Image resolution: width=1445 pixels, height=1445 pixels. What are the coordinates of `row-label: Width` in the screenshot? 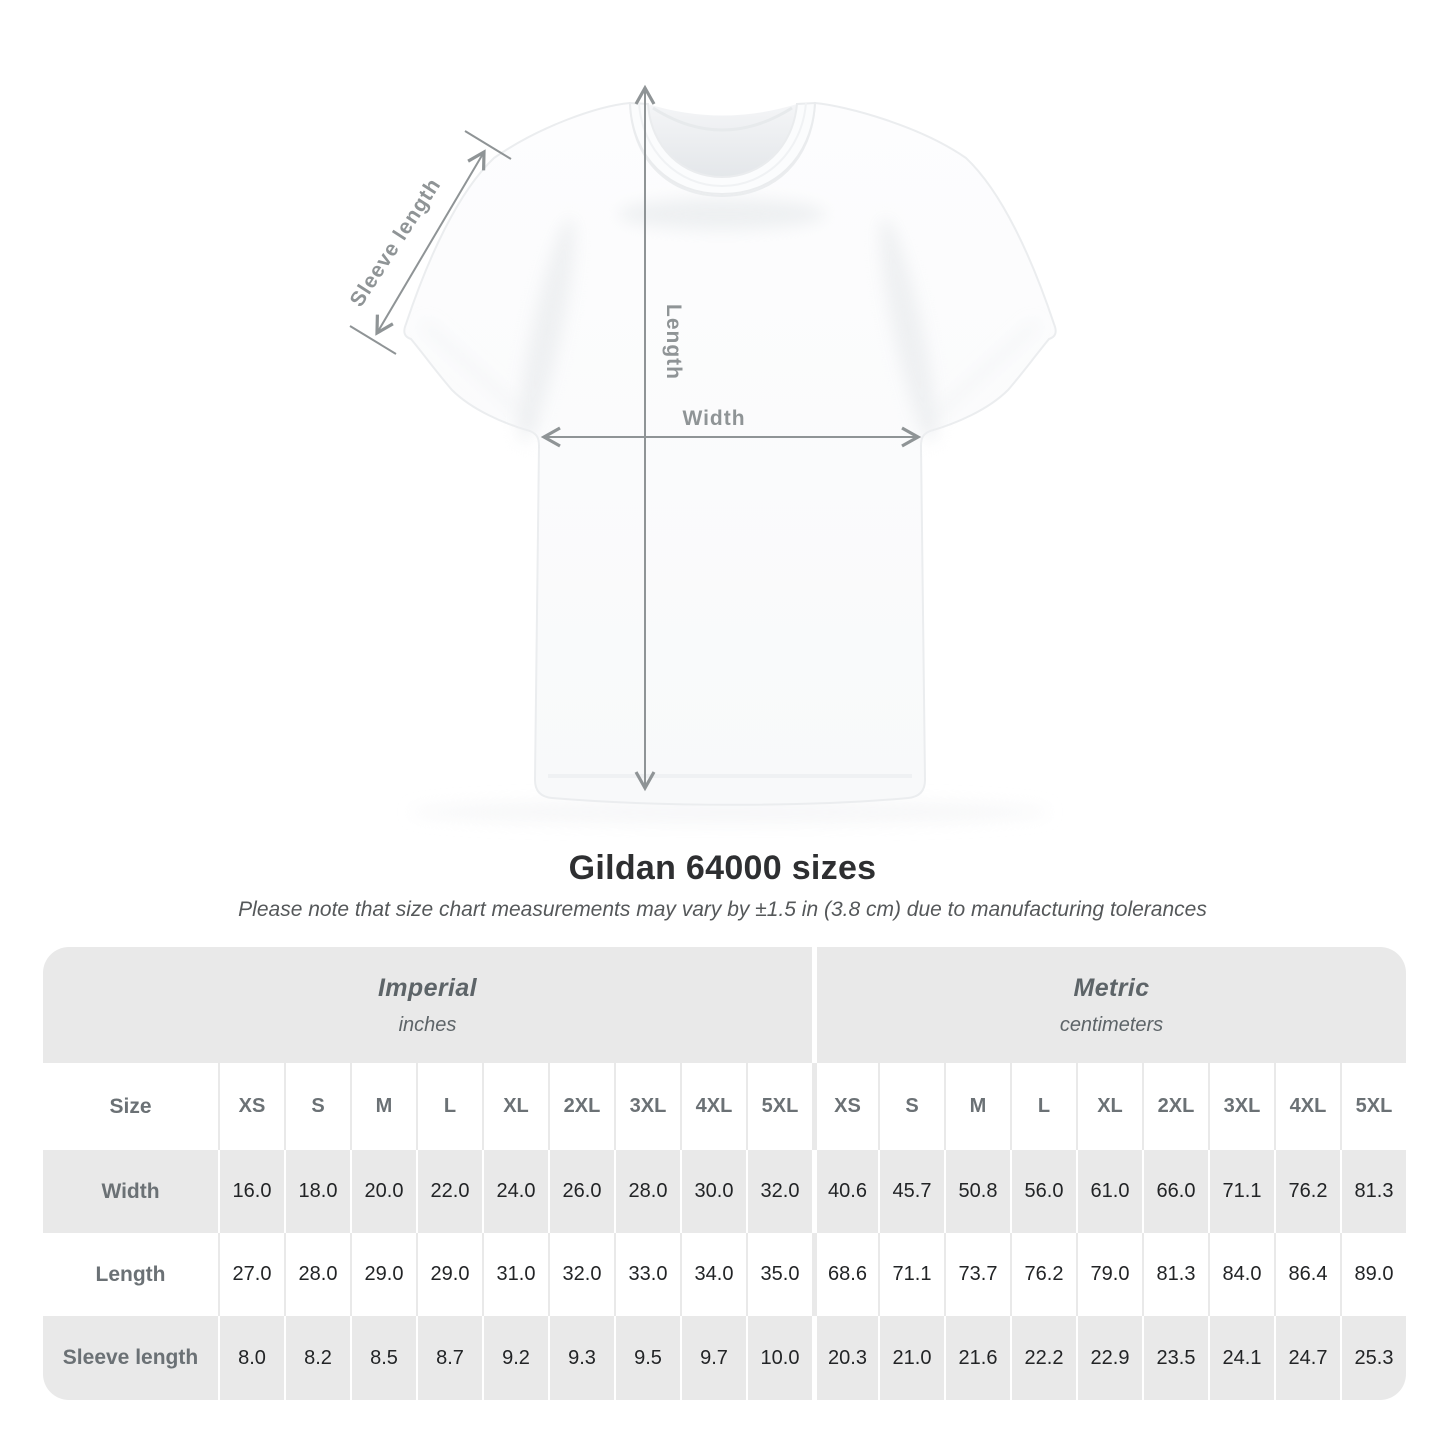 It's located at (130, 1191).